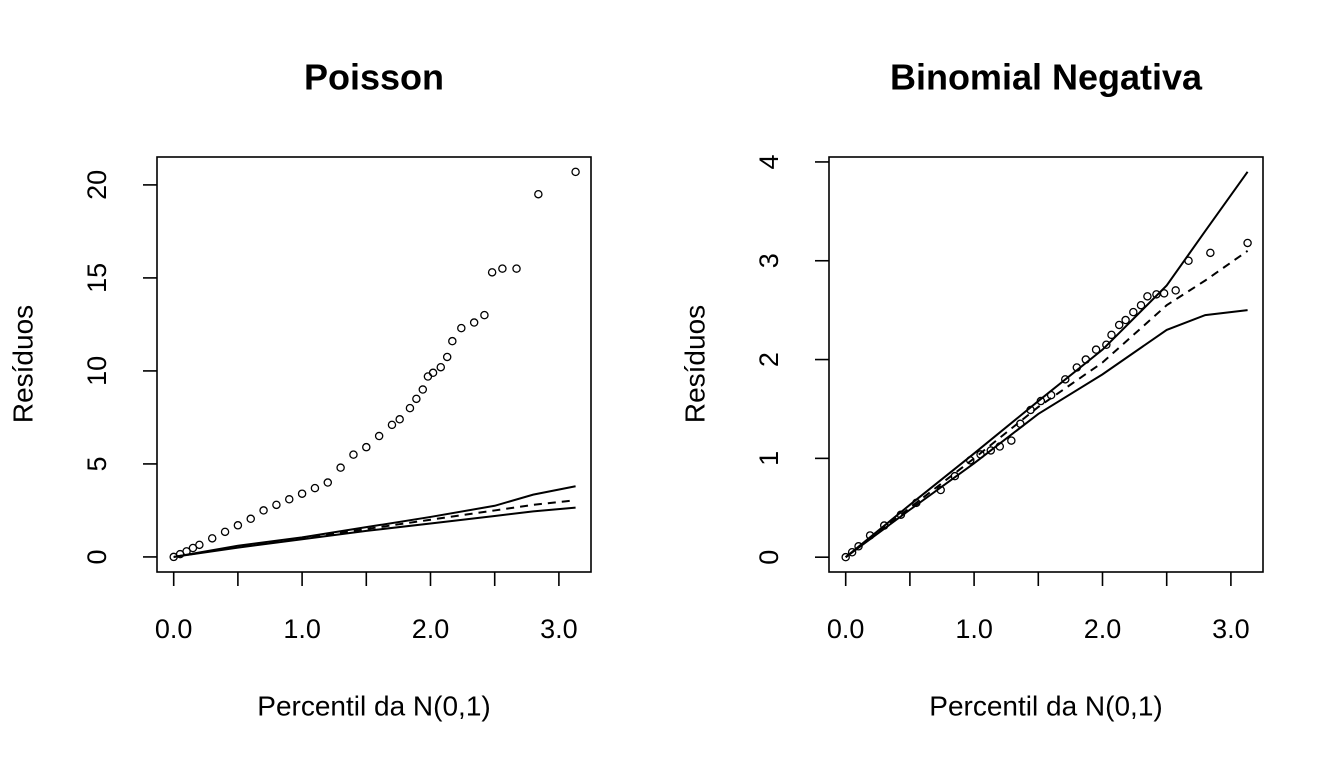 The image size is (1344, 768). What do you see at coordinates (769, 161) in the screenshot?
I see `y-tick-label: 4` at bounding box center [769, 161].